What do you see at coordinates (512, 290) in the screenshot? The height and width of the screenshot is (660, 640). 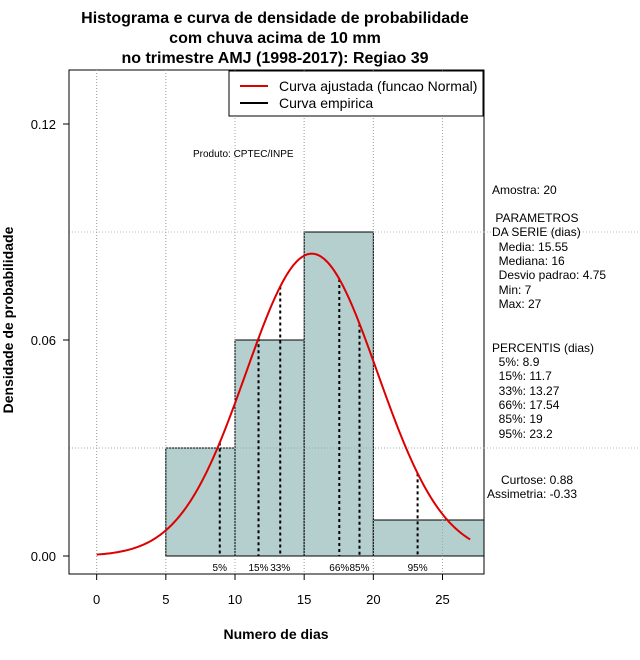 I see `parametros-line-6: Min: 7` at bounding box center [512, 290].